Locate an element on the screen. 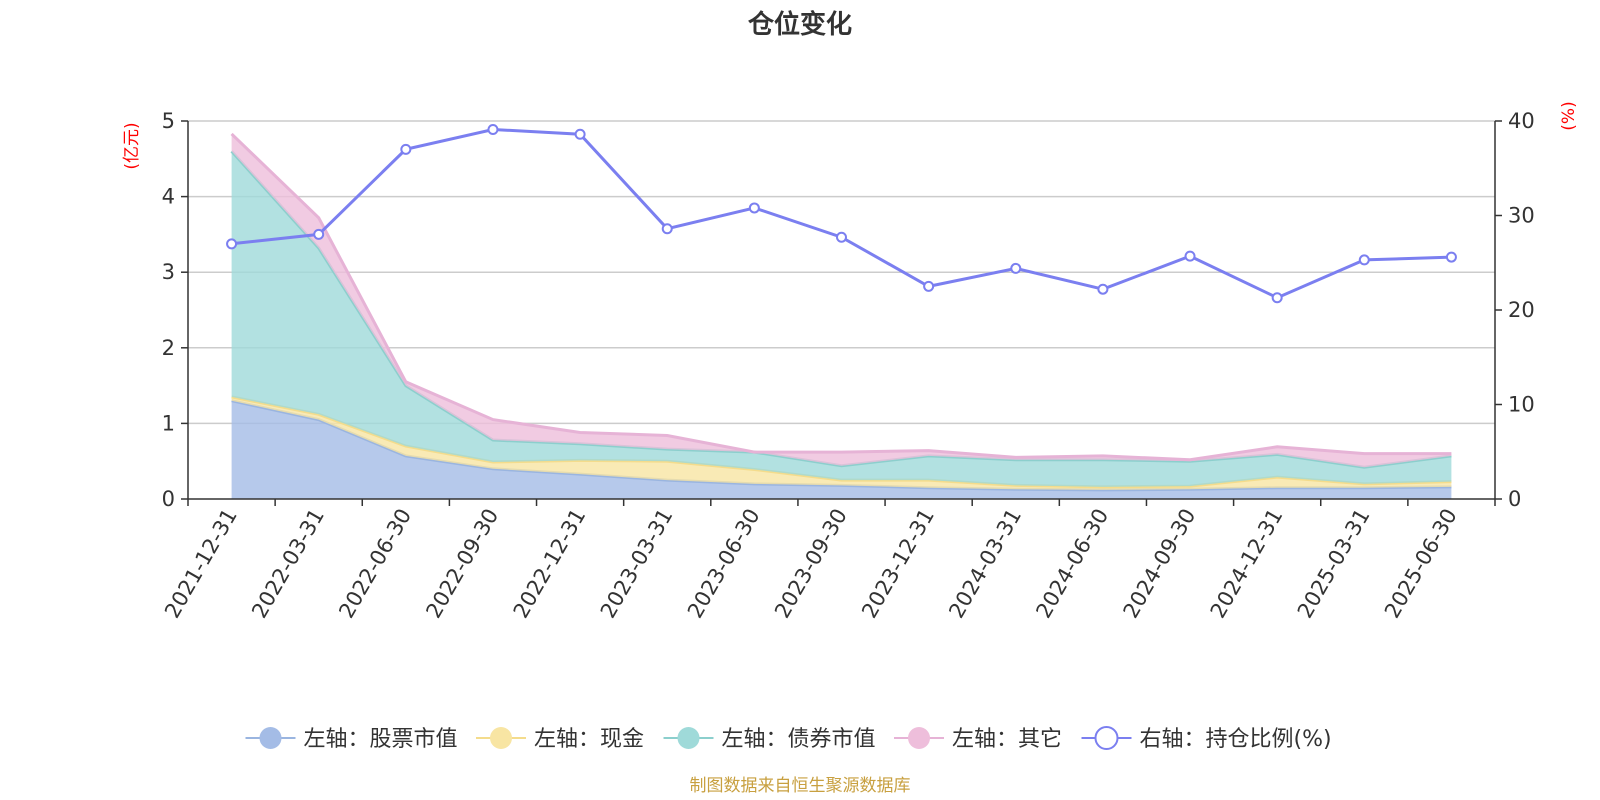  legend: 左轴：股票市值 左轴：现金 左轴：债券市值 左轴：其它 右轴：持仓比例(%) is located at coordinates (788, 739).